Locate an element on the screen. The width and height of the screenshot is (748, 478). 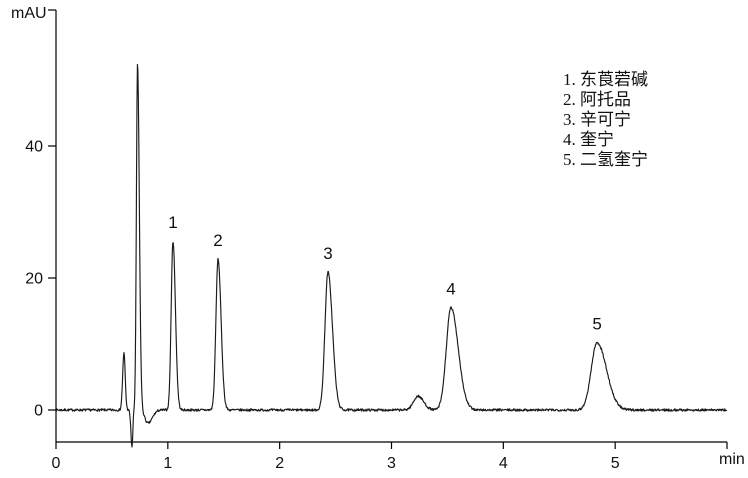
peak-legend: 1. 东莨菪碱 2. 阿托品 3. 辛可宁 4. 奎宁 5. 二氢奎宁 is located at coordinates (605, 120).